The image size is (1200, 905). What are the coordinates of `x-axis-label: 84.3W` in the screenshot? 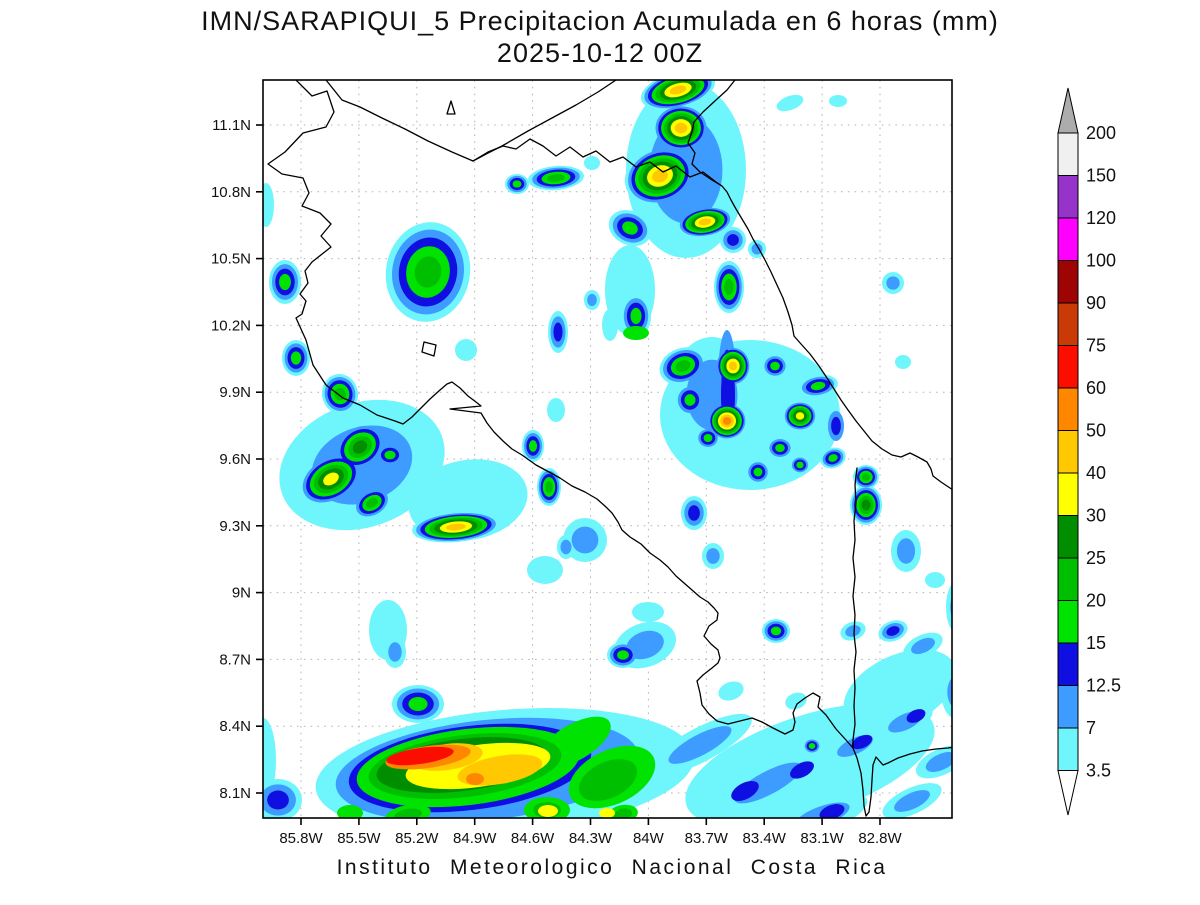 It's located at (591, 838).